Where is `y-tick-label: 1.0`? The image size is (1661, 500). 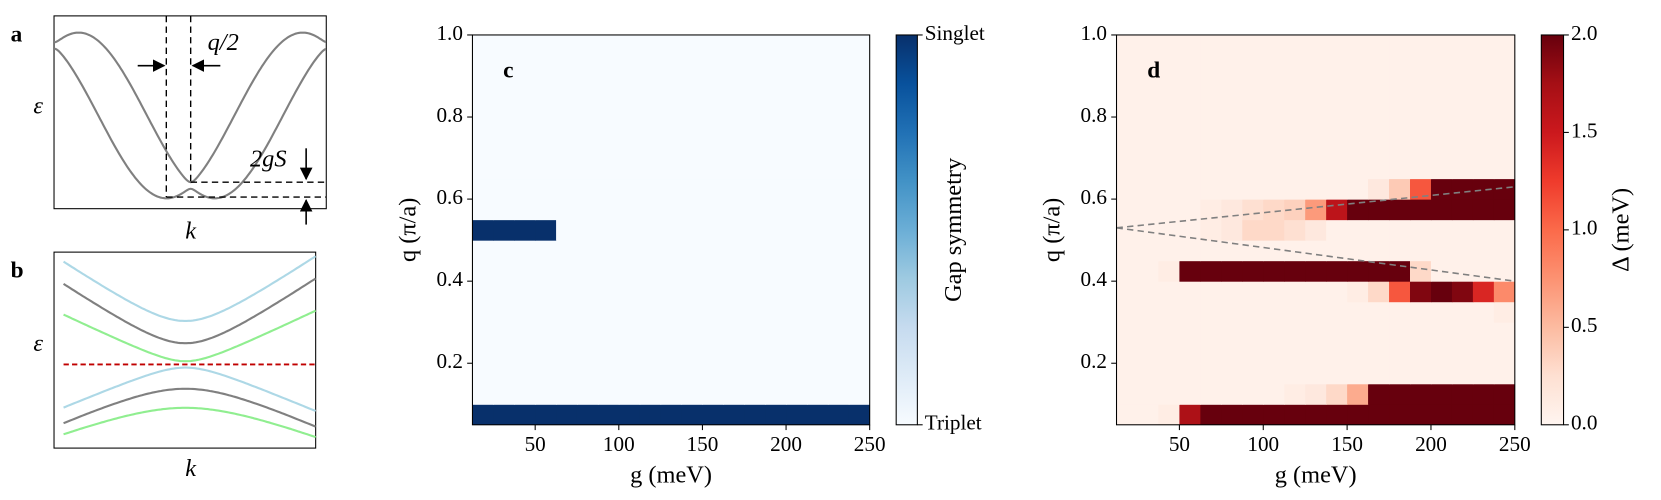
y-tick-label: 1.0 is located at coordinates (1094, 33).